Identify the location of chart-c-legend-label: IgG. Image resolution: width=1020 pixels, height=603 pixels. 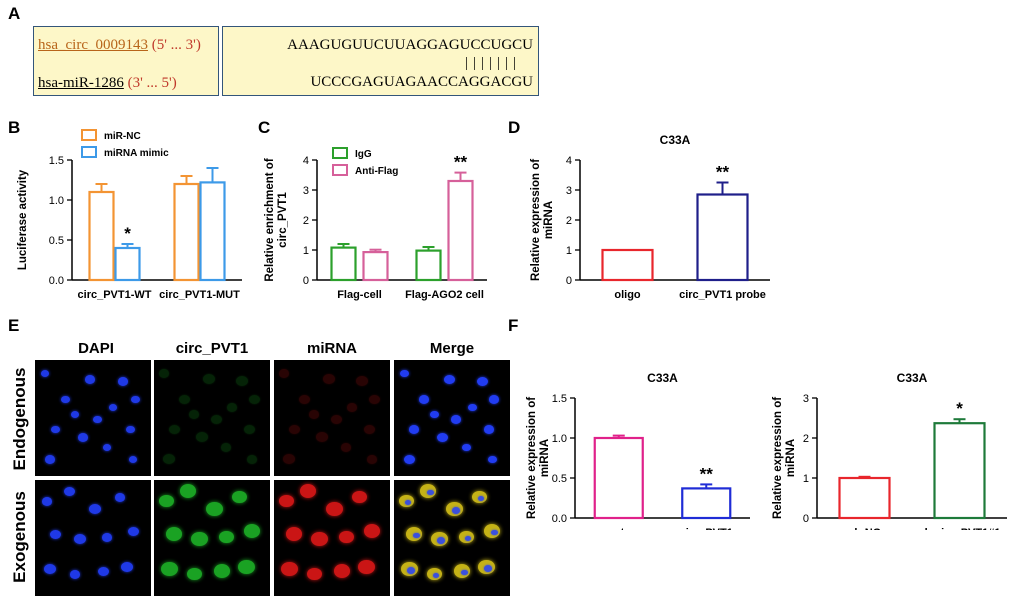
(363, 154).